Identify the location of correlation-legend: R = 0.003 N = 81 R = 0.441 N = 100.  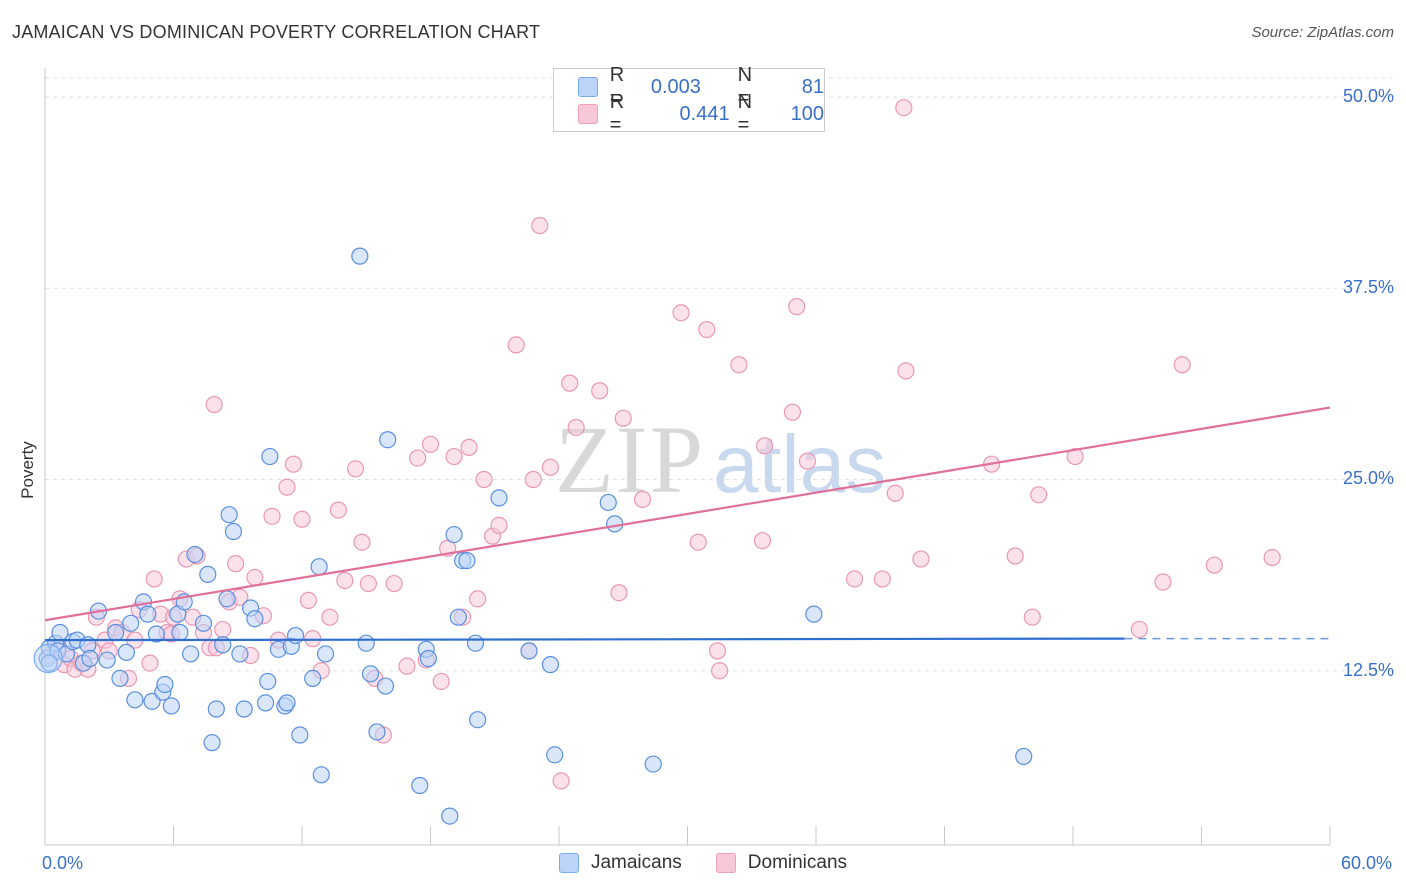
(689, 100).